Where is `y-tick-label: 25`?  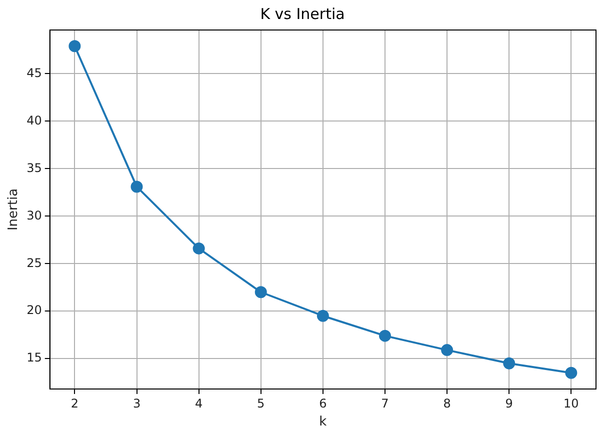
y-tick-label: 25 is located at coordinates (34, 263).